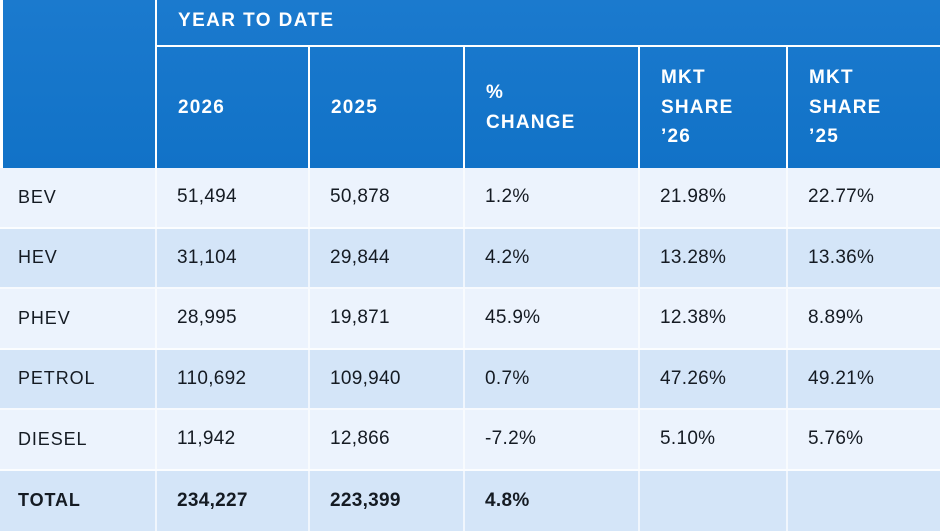 This screenshot has height=531, width=940. I want to click on cell-2026: 31,104, so click(233, 257).